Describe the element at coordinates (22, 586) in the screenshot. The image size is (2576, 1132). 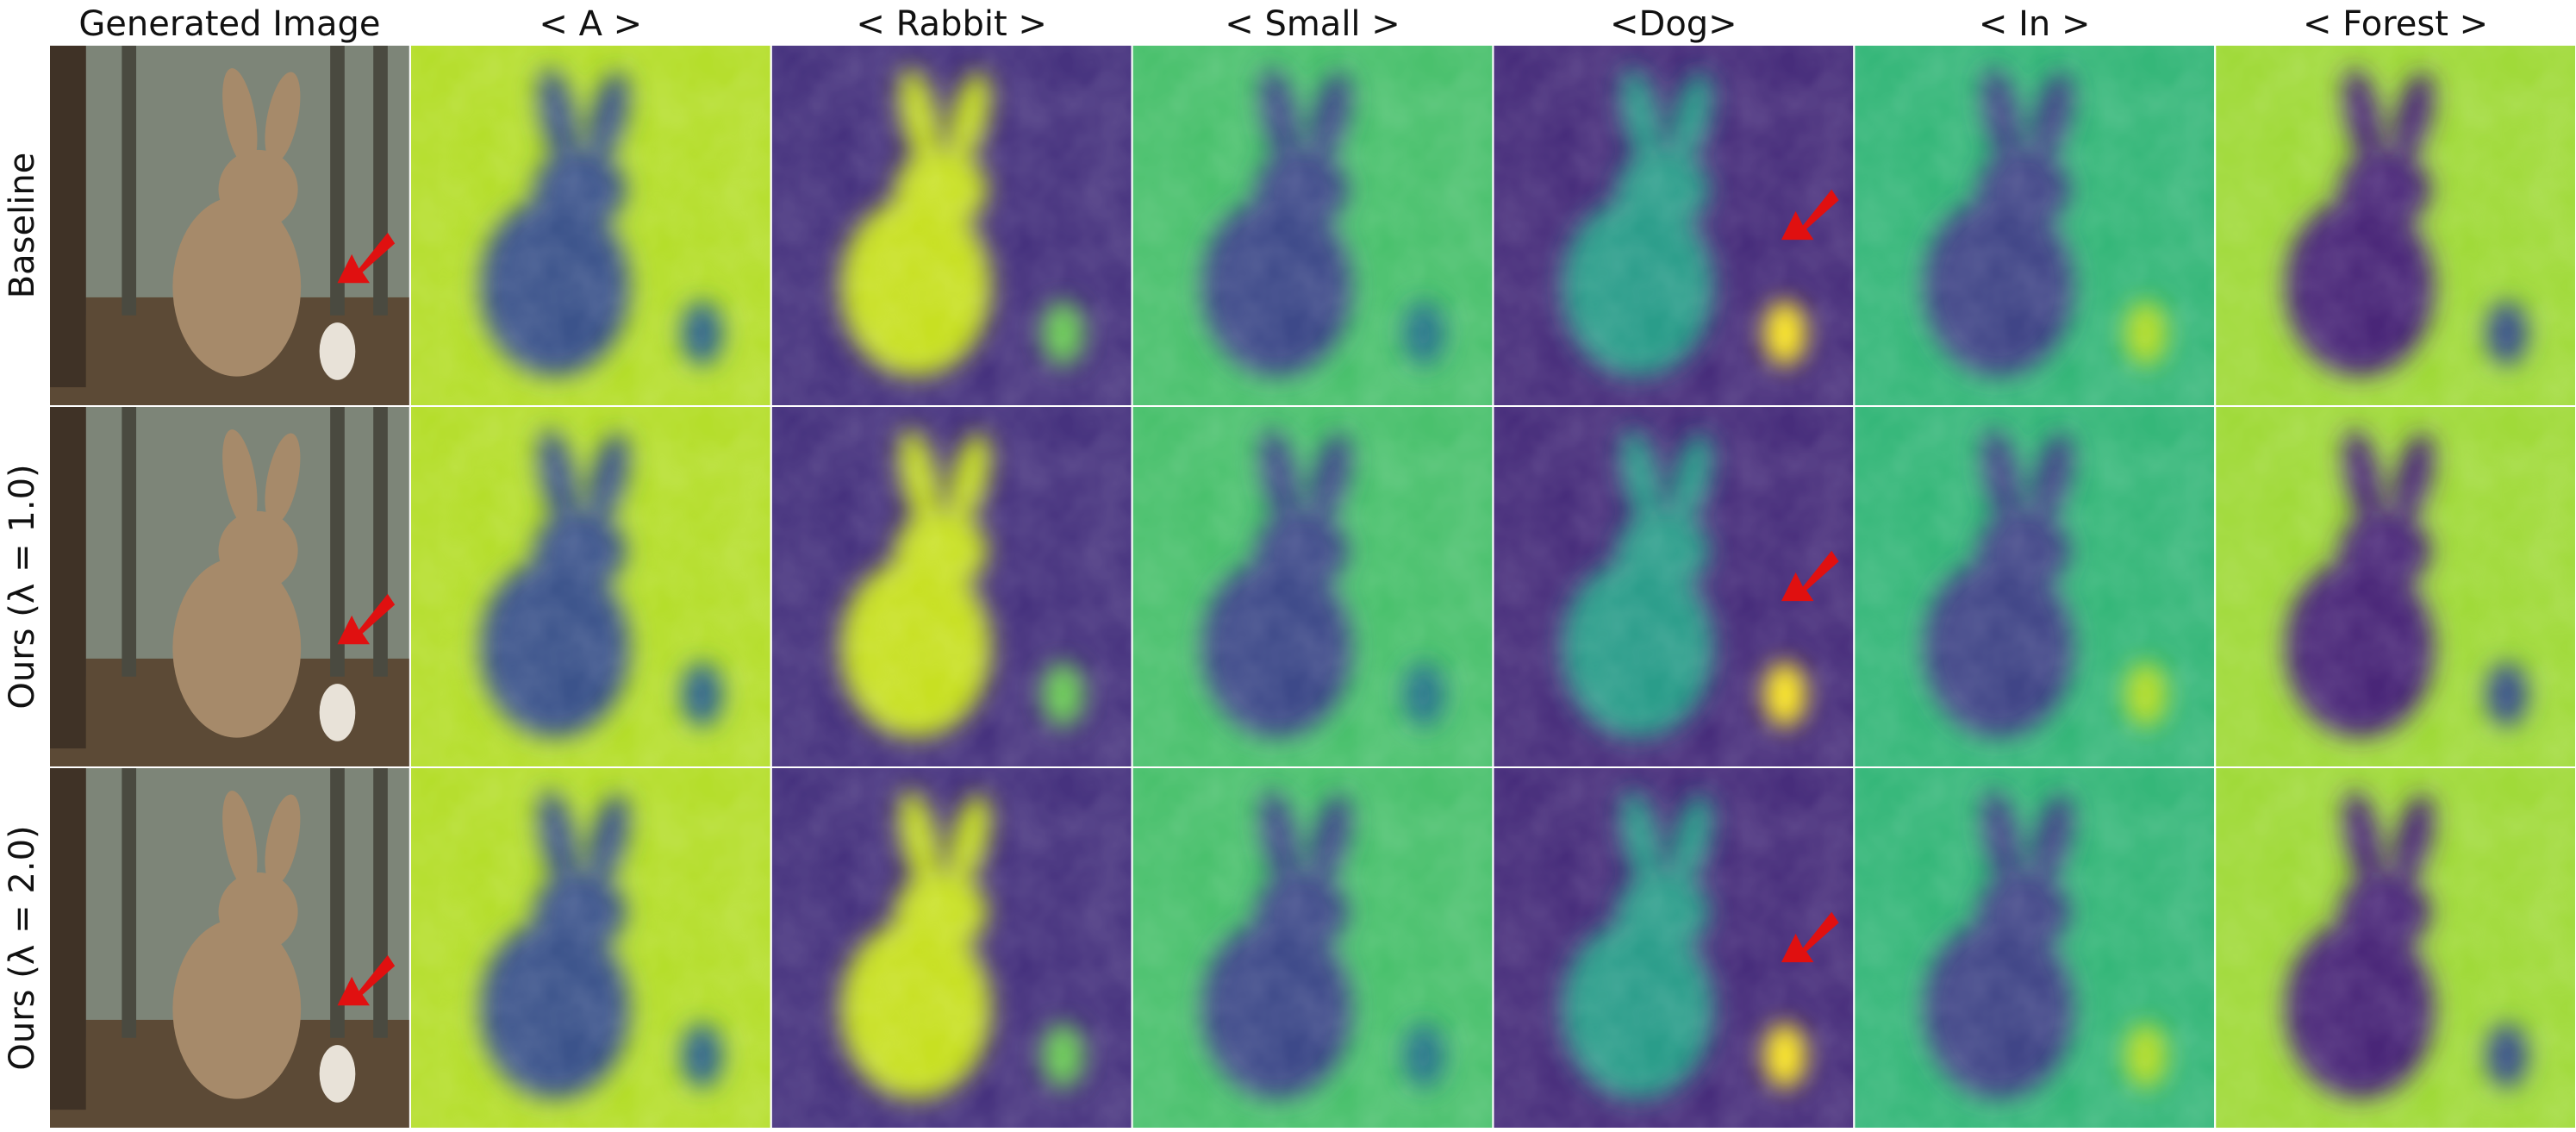
I see `row-label: Ours (λ = 1.0)` at that location.